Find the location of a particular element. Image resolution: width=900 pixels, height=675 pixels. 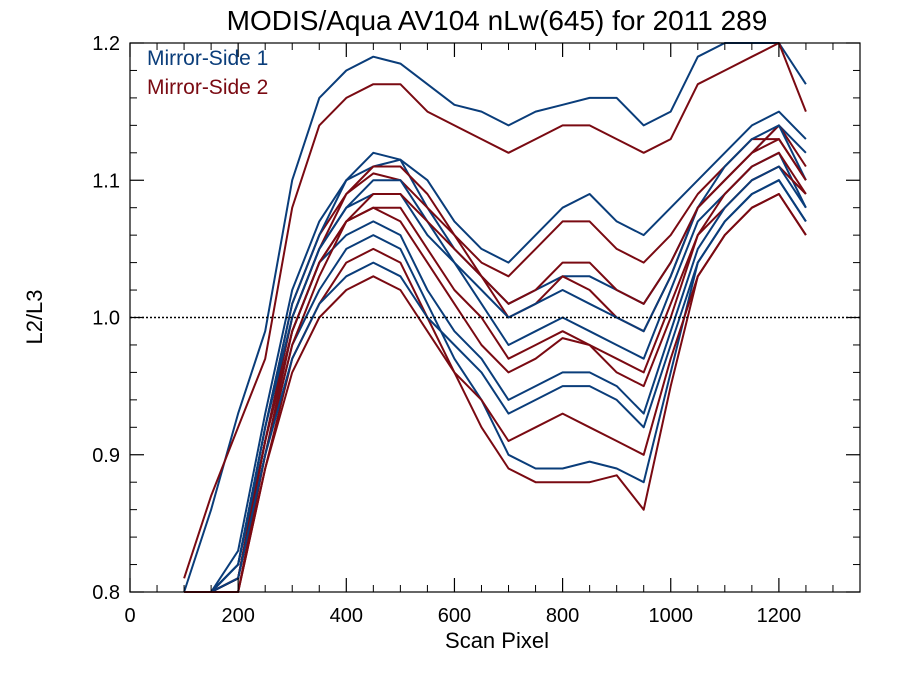

y-tick-label: 0.8 is located at coordinates (106, 593).